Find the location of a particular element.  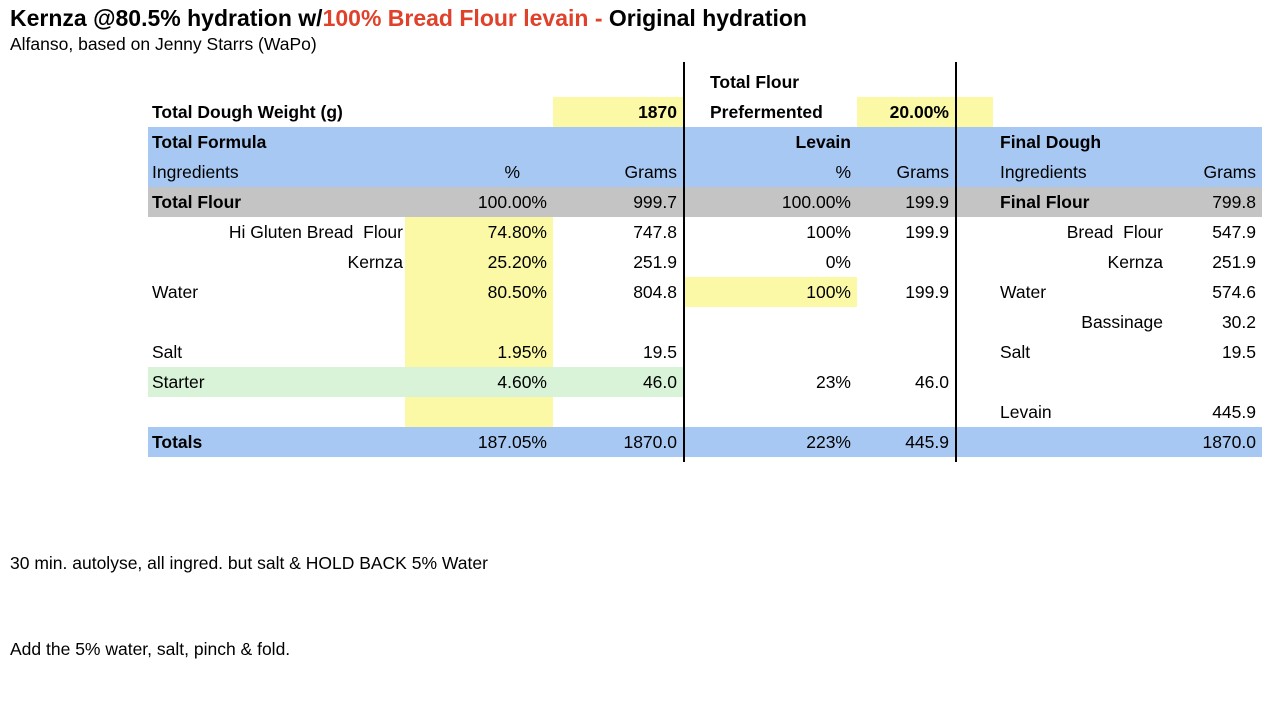

row-kernza-label: Kernza is located at coordinates (375, 261).